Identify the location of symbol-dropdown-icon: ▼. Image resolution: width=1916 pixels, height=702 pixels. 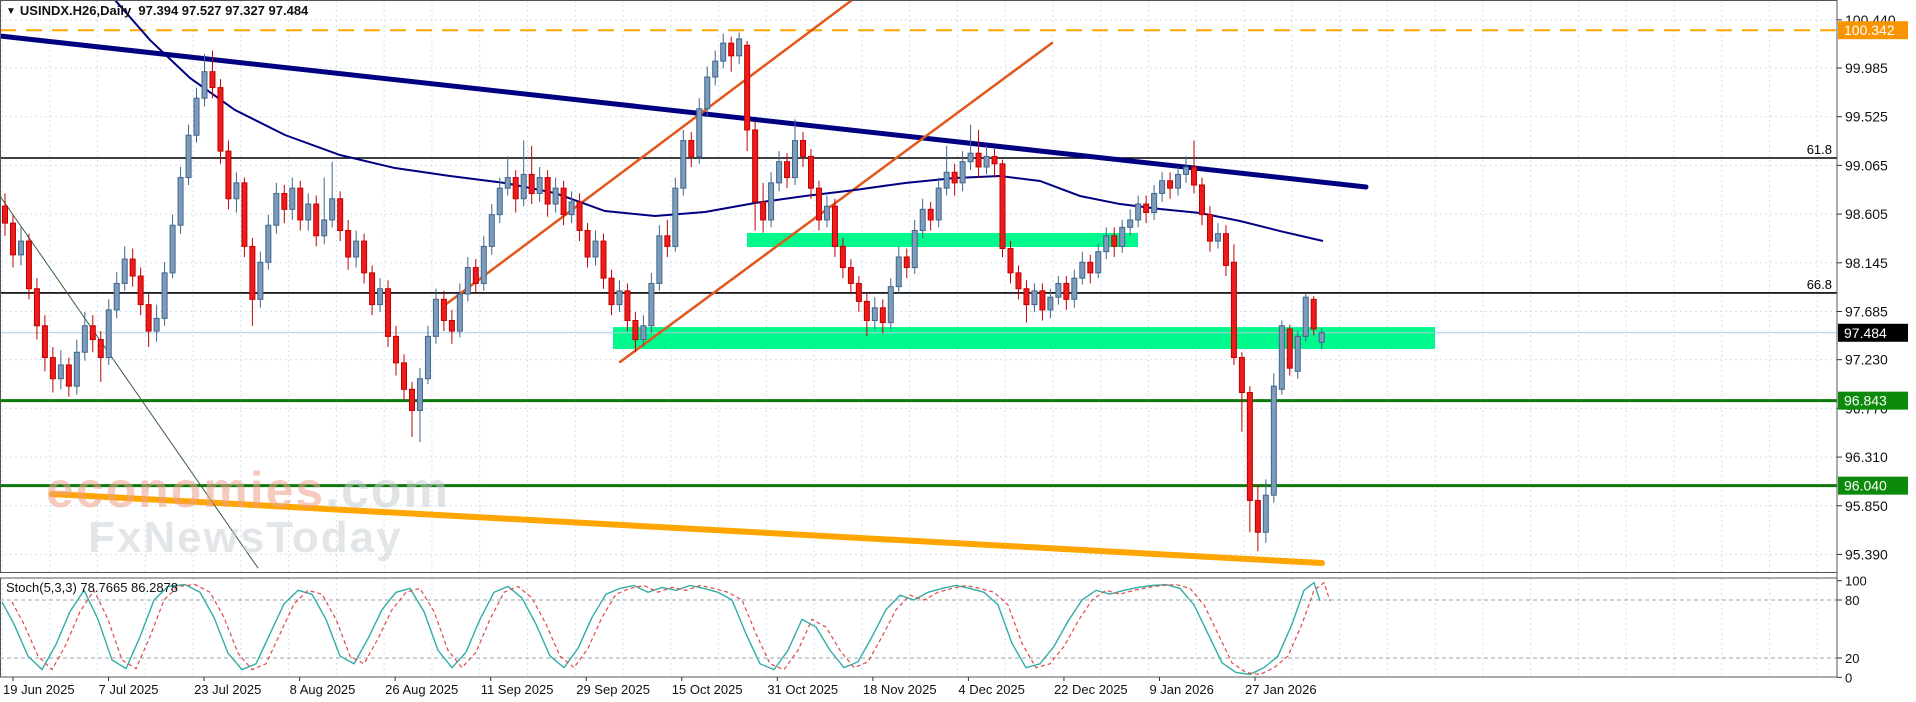
(11, 11).